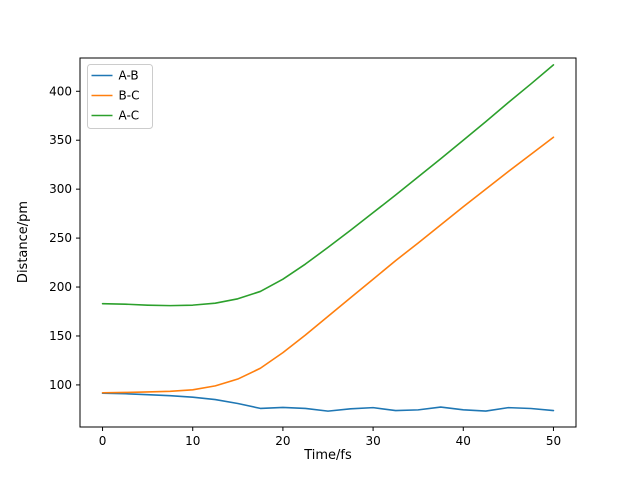 This screenshot has width=640, height=480. What do you see at coordinates (103, 441) in the screenshot?
I see `x-tick-label: 0` at bounding box center [103, 441].